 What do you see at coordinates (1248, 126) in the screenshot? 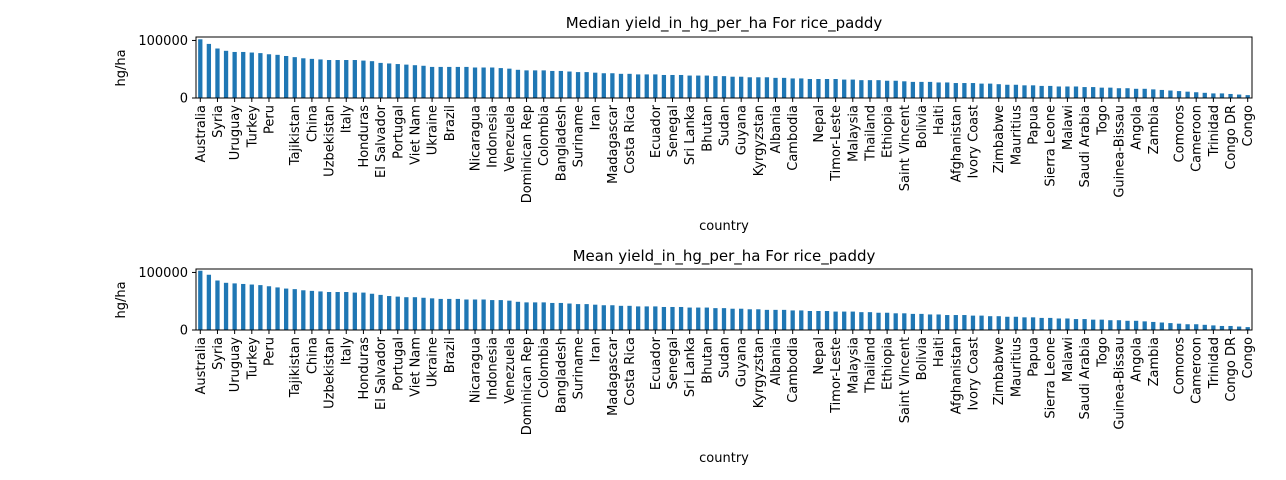
I see `x-tick-label: Congo` at bounding box center [1248, 126].